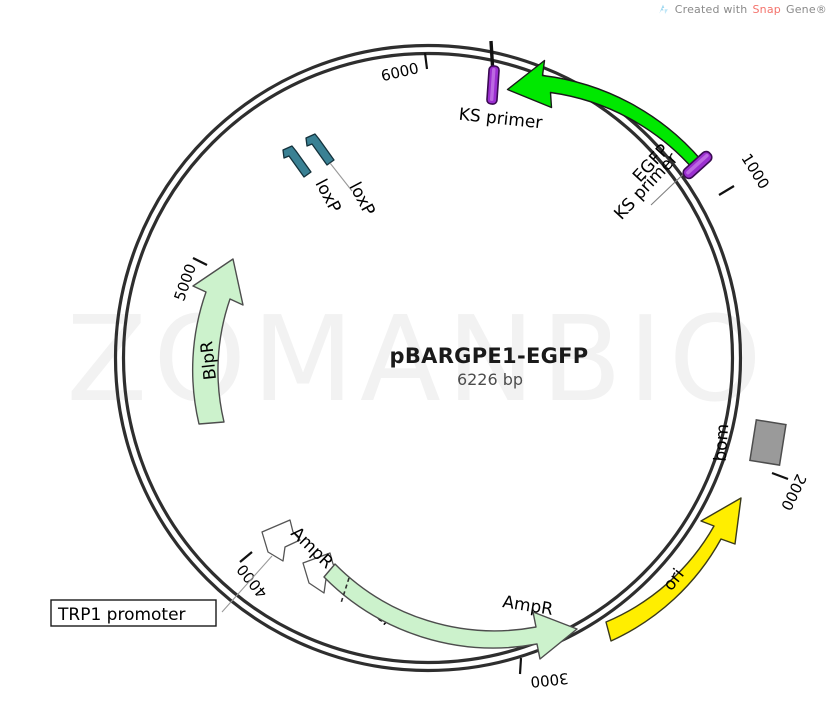 The width and height of the screenshot is (835, 724). I want to click on trp1-promoter-leader, so click(247, 584).